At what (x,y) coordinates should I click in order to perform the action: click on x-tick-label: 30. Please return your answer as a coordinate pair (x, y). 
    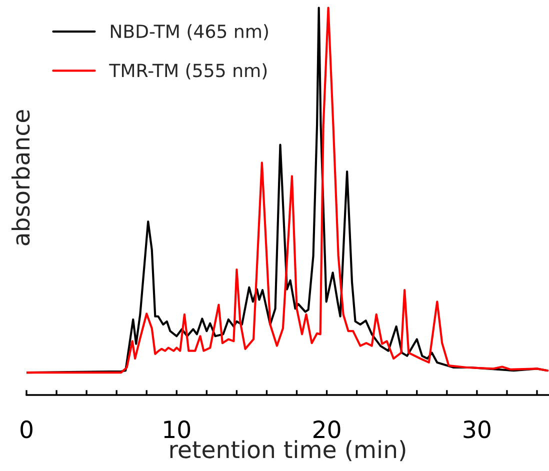
    Looking at the image, I should click on (477, 429).